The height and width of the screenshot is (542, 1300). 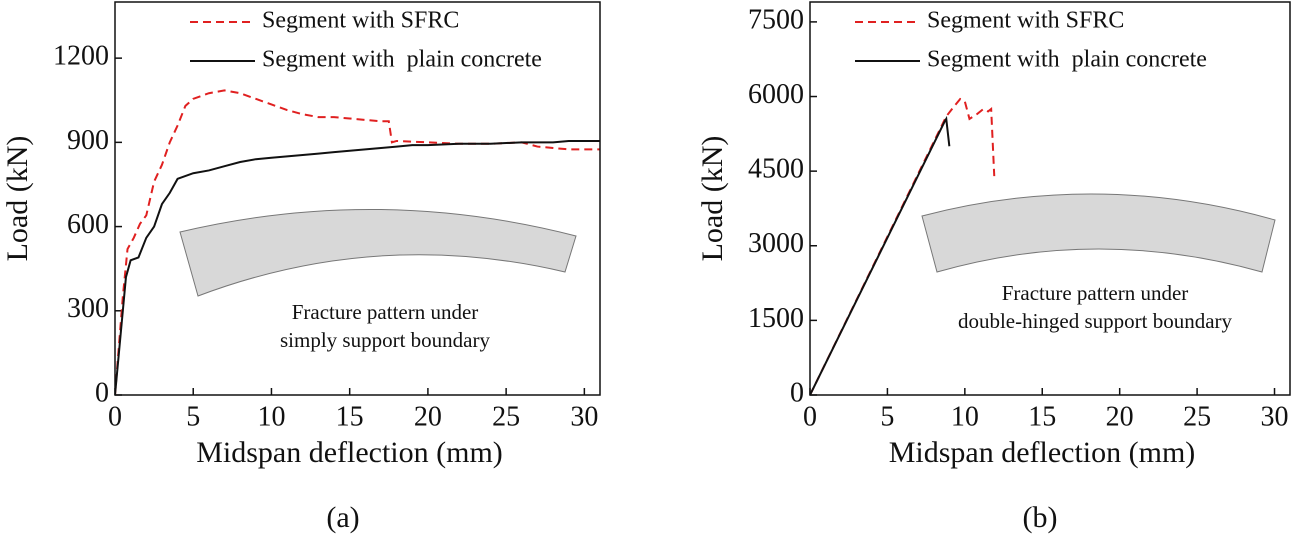 I want to click on y-tick-label: 900, so click(x=88, y=140).